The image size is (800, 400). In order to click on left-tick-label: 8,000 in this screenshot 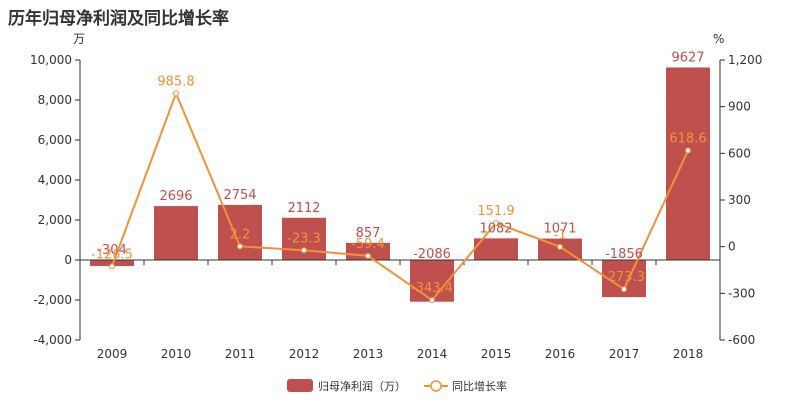, I will do `click(55, 100)`.